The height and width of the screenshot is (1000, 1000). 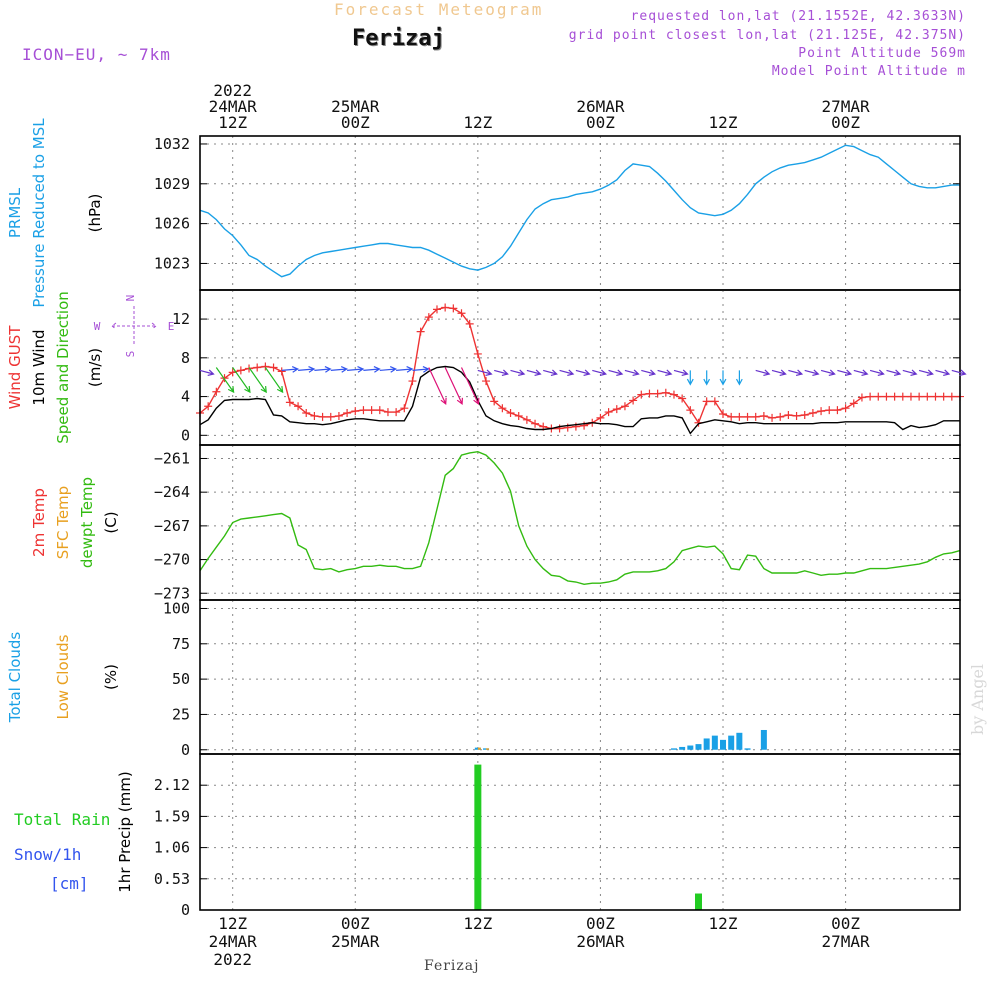 I want to click on wind-ytick-label: 0, so click(x=185, y=435).